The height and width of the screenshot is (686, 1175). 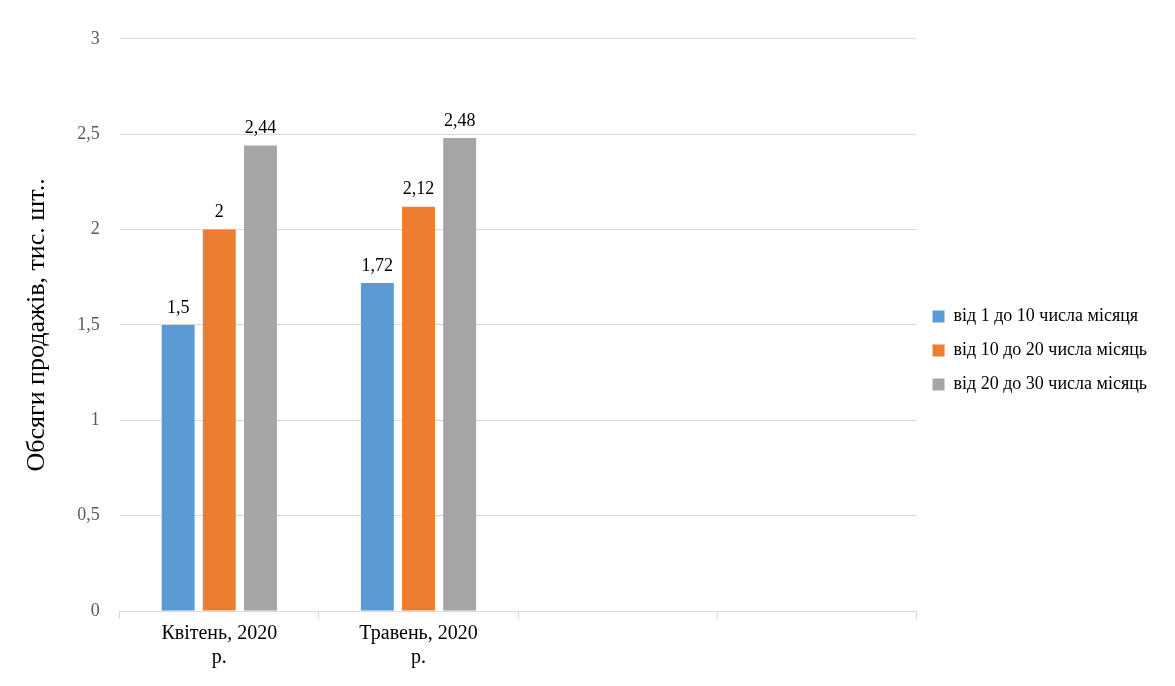 What do you see at coordinates (95, 419) in the screenshot?
I see `y-tick-label: 1` at bounding box center [95, 419].